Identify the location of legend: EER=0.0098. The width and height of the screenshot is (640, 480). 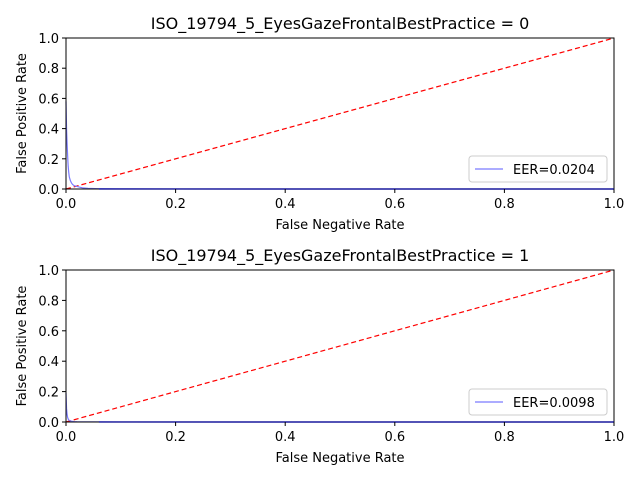
(538, 402).